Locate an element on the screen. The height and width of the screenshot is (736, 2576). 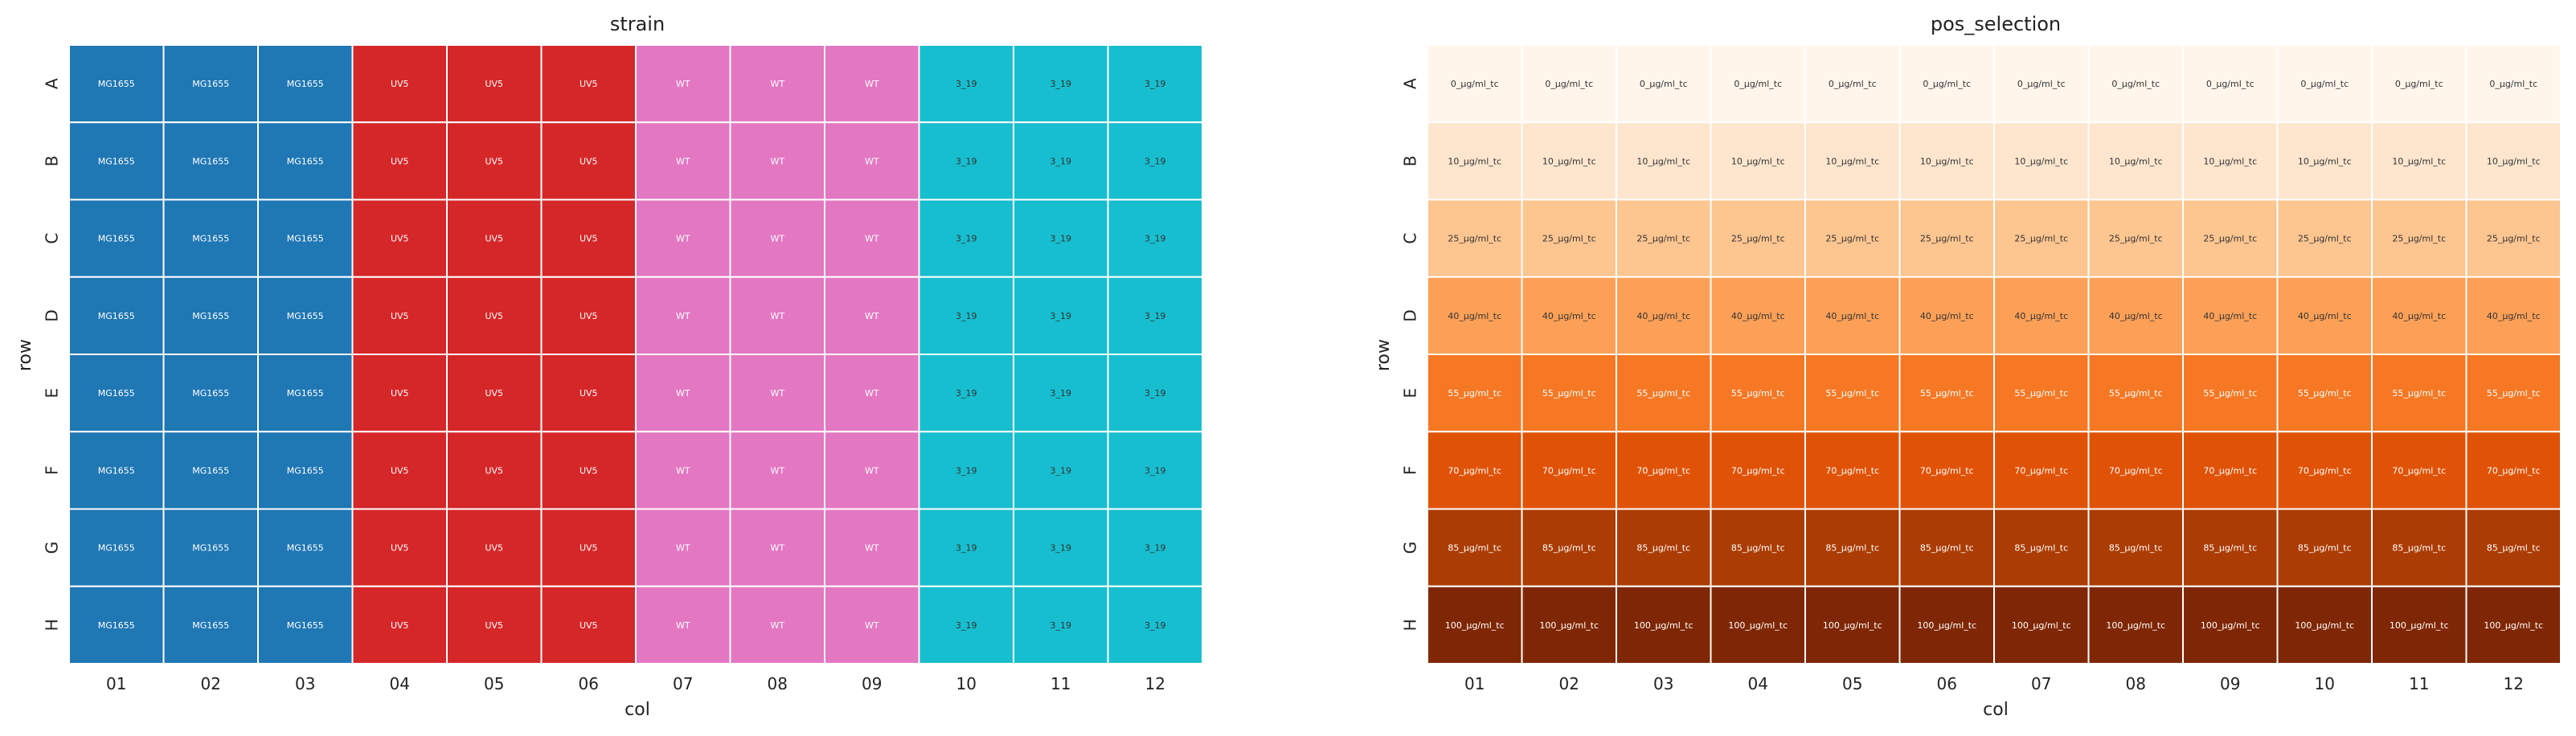
x-axis-label: col is located at coordinates (637, 710).